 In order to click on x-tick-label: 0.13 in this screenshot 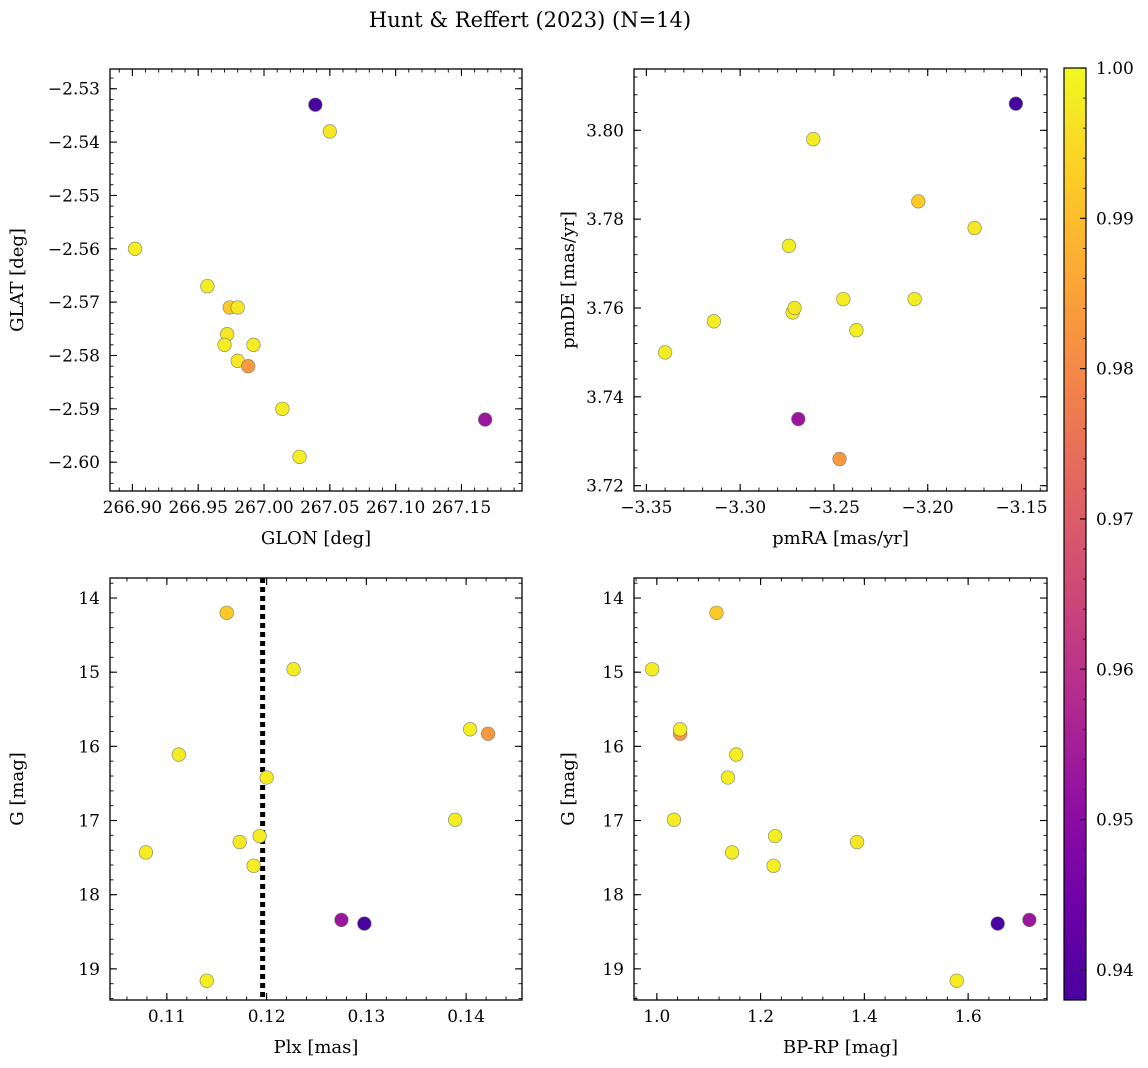, I will do `click(366, 1017)`.